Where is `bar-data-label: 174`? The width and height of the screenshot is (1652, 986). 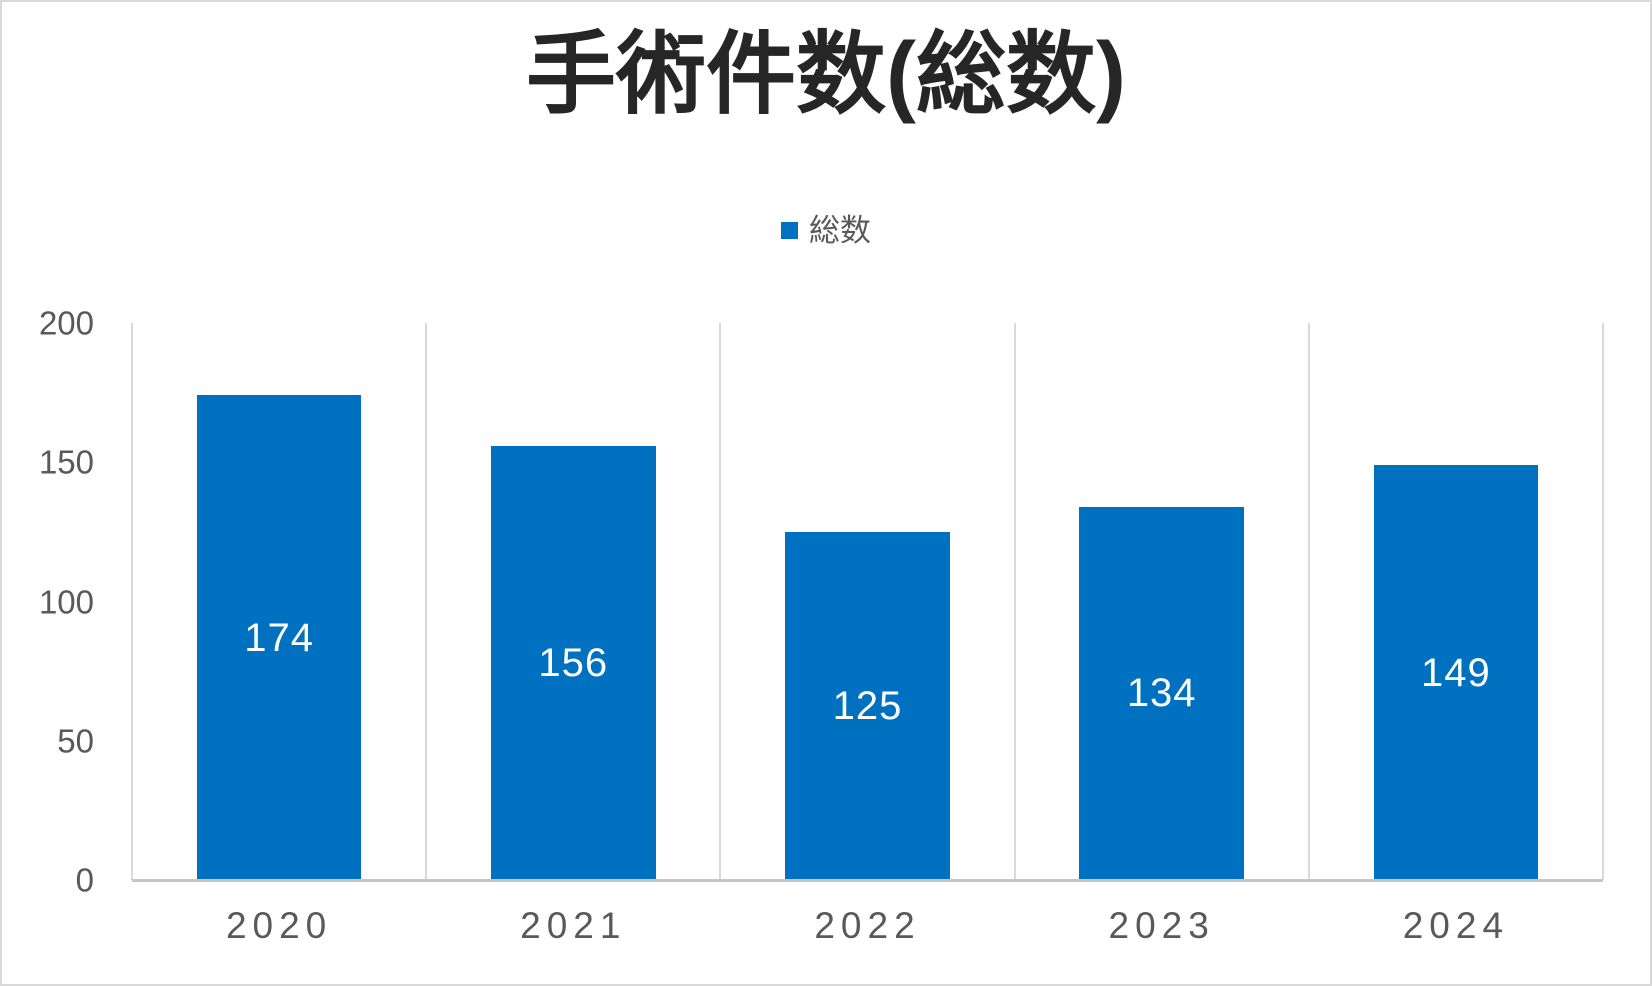
bar-data-label: 174 is located at coordinates (279, 637).